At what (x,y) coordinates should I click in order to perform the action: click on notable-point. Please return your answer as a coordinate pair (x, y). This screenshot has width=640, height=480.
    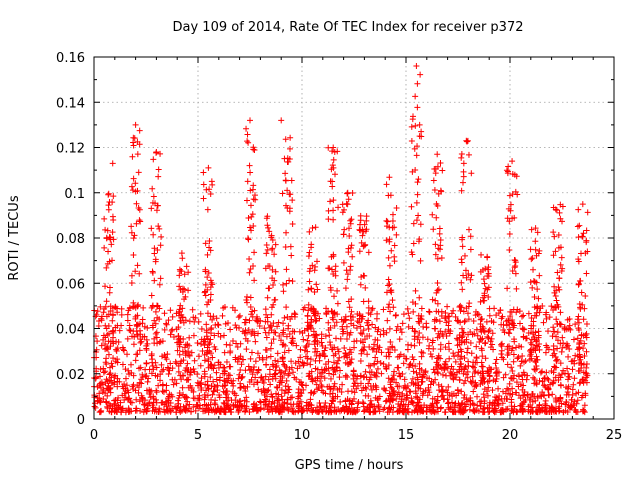
    Looking at the image, I should click on (156, 152).